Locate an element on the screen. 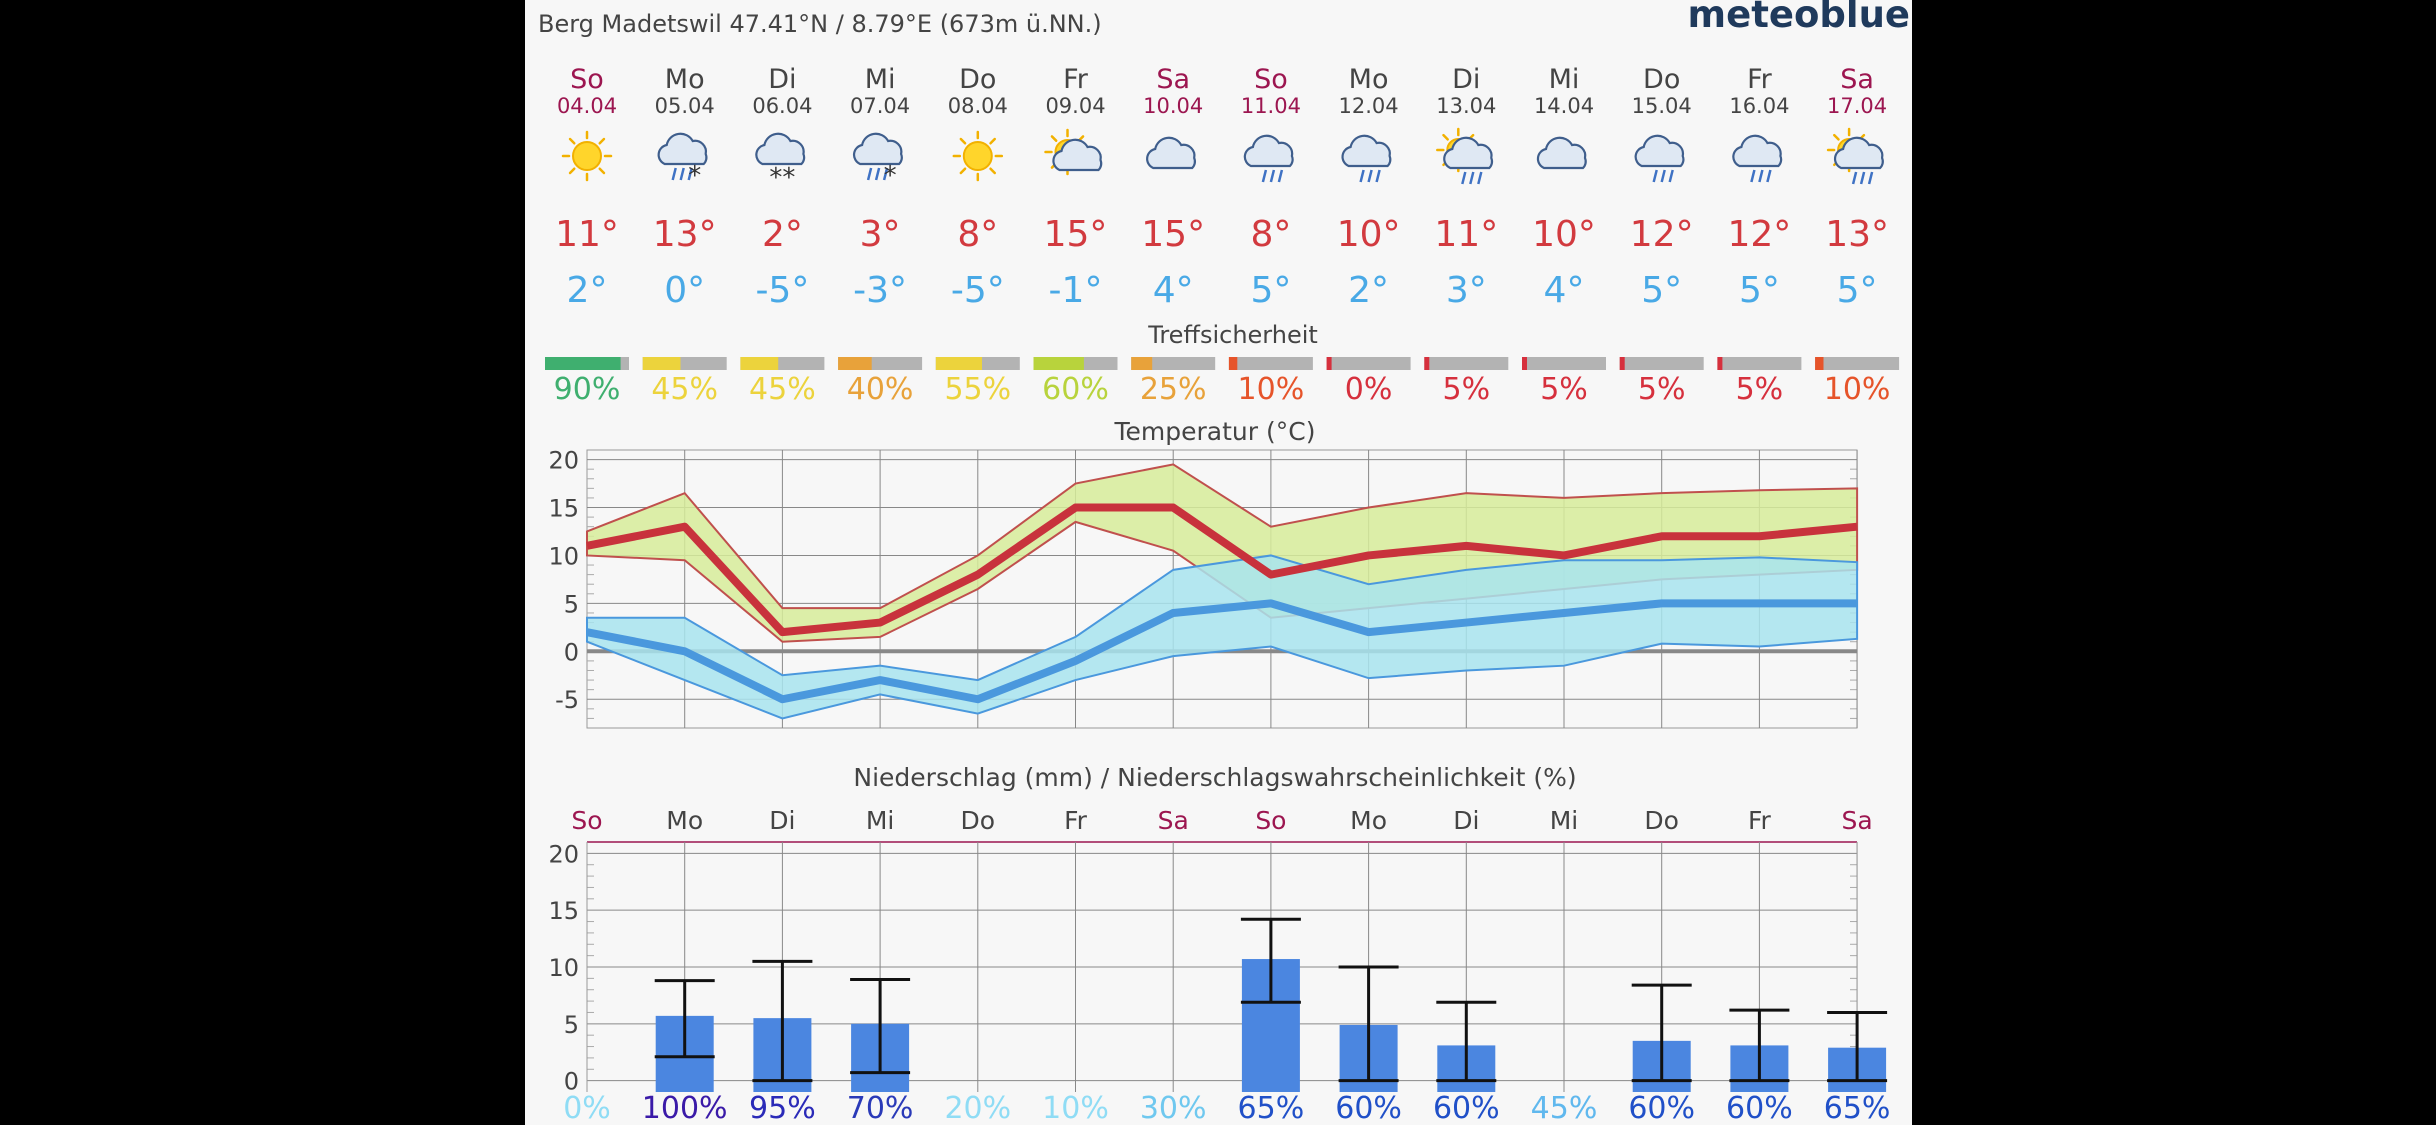 The height and width of the screenshot is (1125, 2436). temp-min: -5° is located at coordinates (978, 290).